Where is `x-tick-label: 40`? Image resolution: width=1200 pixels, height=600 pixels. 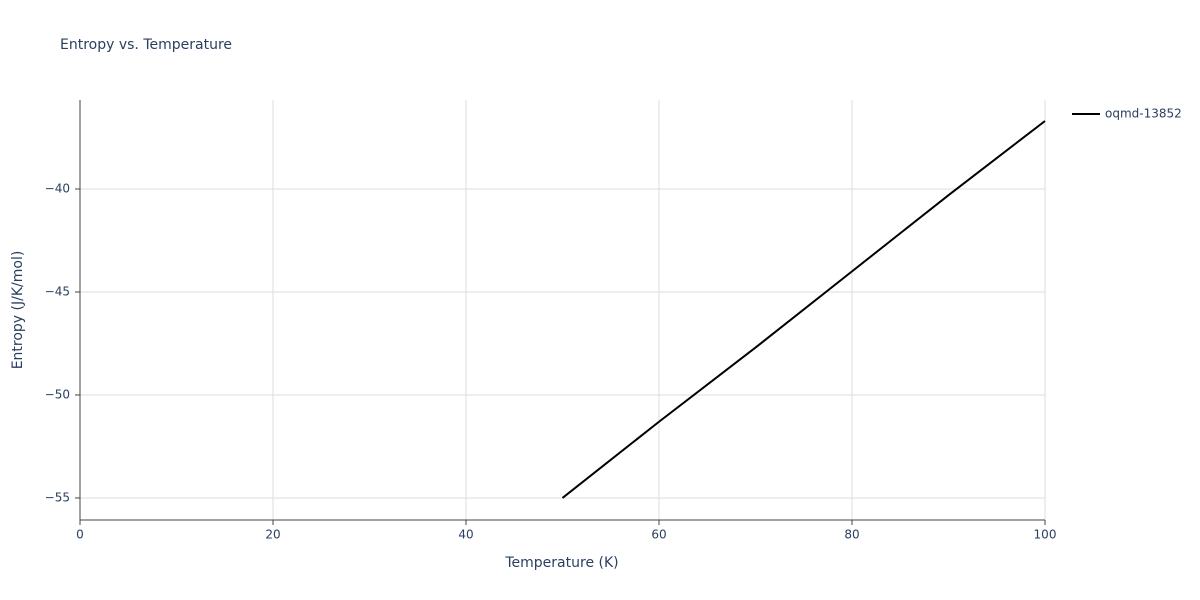
x-tick-label: 40 is located at coordinates (465, 535).